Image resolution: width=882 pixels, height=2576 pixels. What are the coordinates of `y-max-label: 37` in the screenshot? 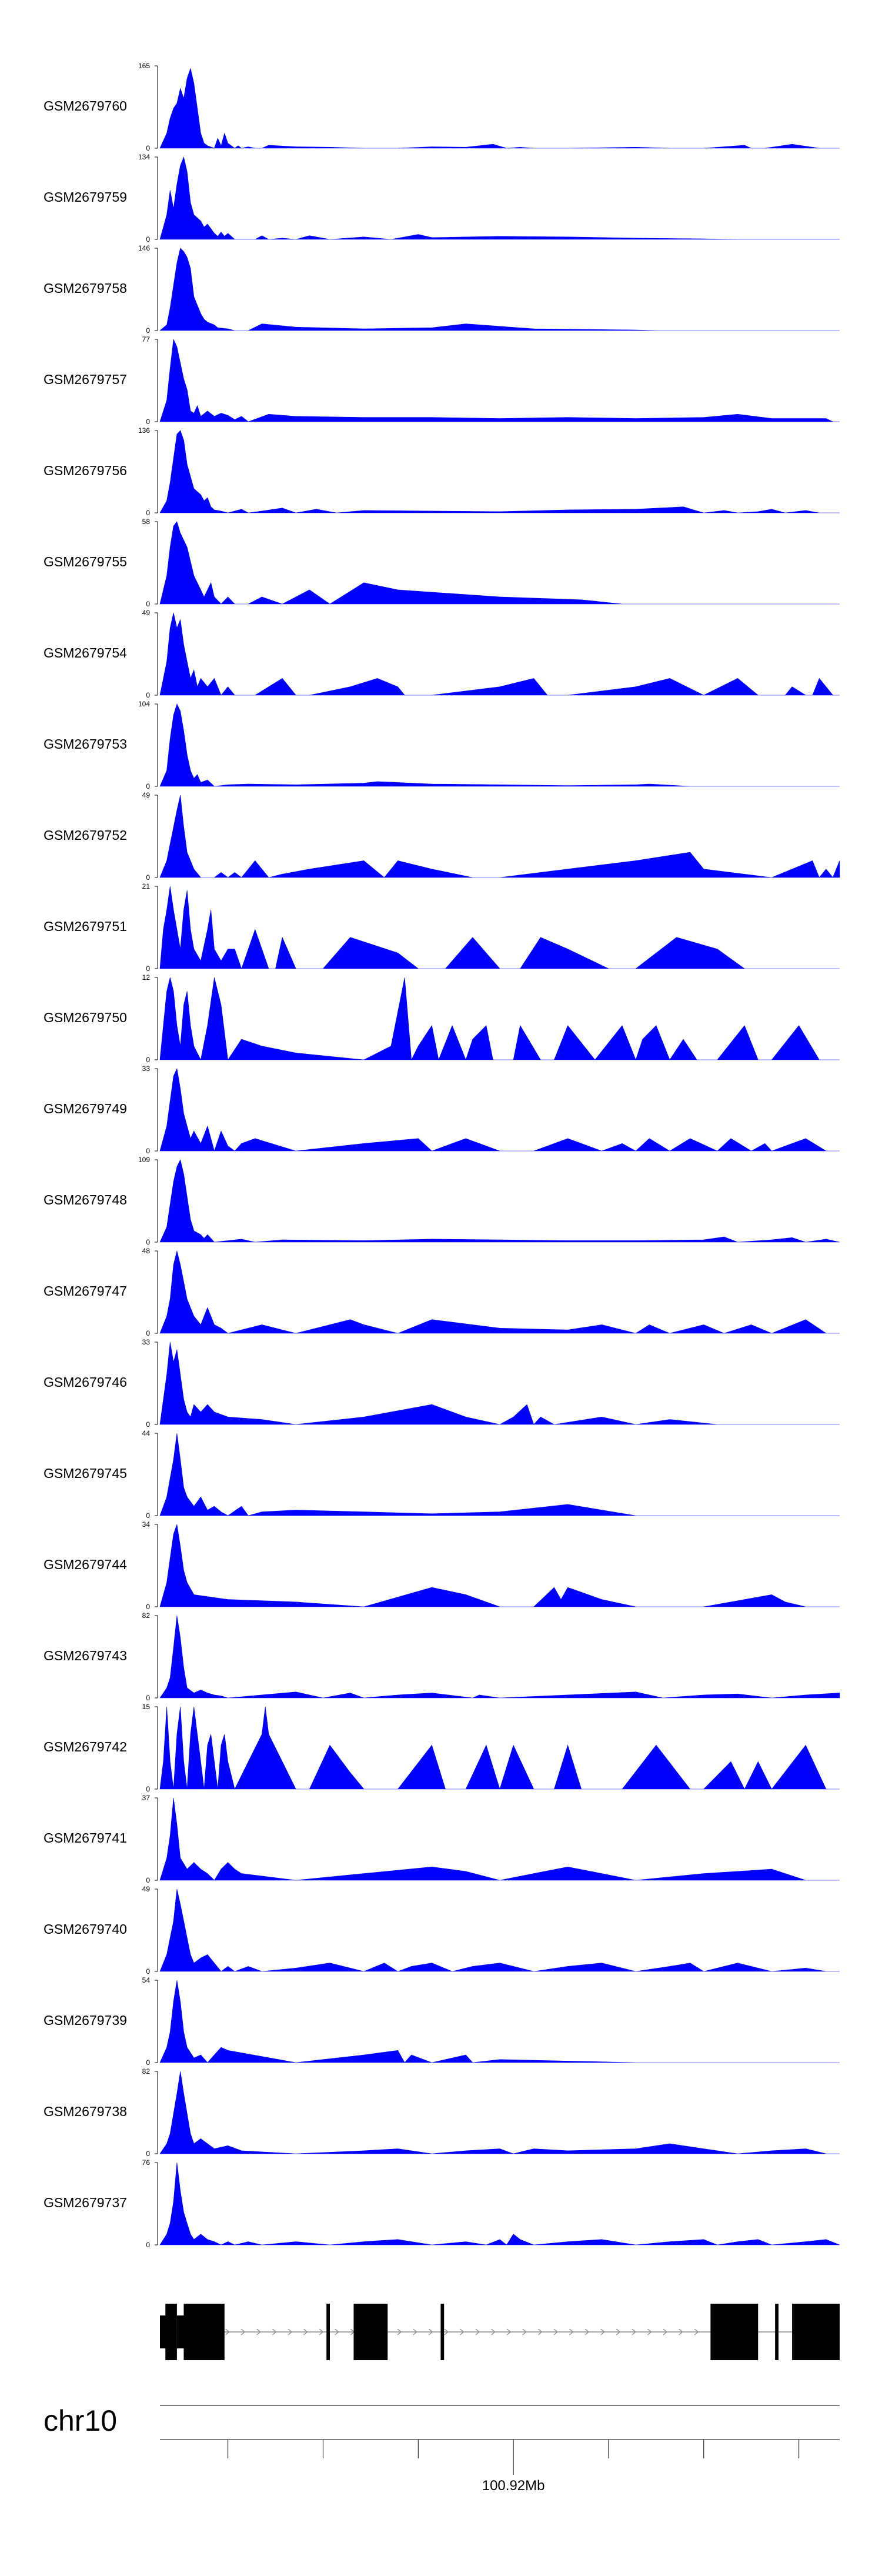 It's located at (146, 1798).